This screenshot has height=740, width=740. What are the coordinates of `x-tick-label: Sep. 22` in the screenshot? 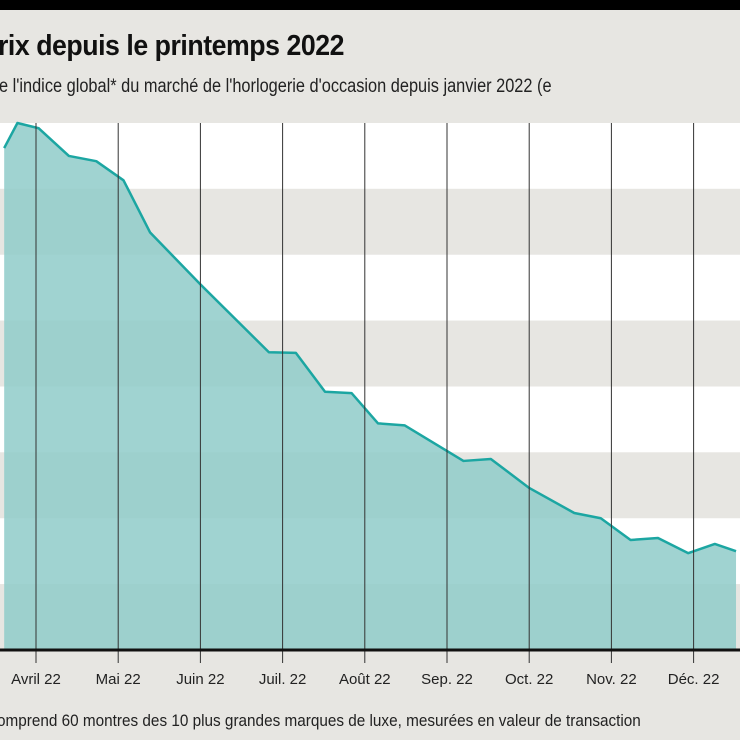 It's located at (447, 679).